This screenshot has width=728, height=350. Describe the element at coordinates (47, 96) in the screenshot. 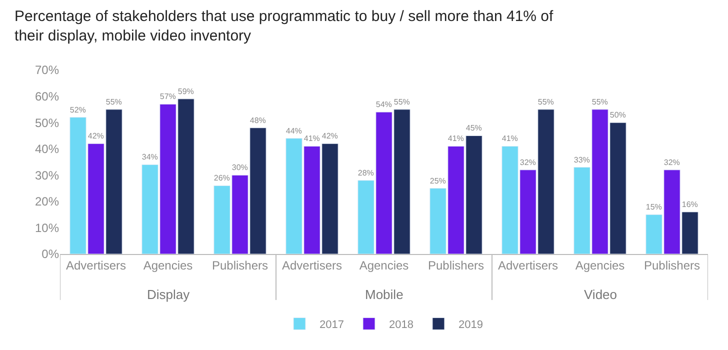

I see `y-tick-label: 60%` at that location.